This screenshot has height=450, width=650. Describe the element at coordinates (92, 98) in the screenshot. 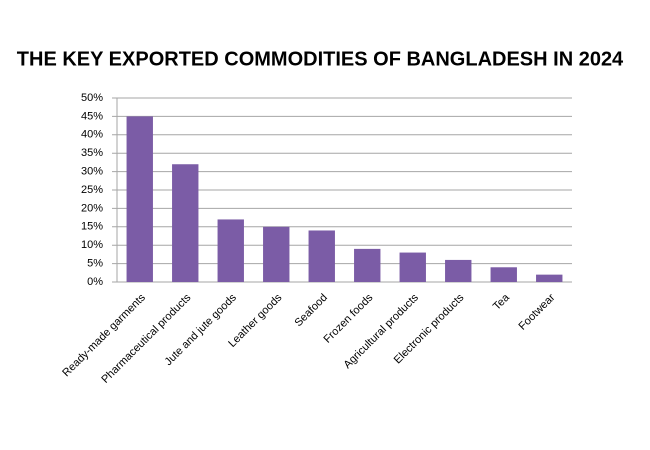

I see `y-tick-label: 50%` at that location.